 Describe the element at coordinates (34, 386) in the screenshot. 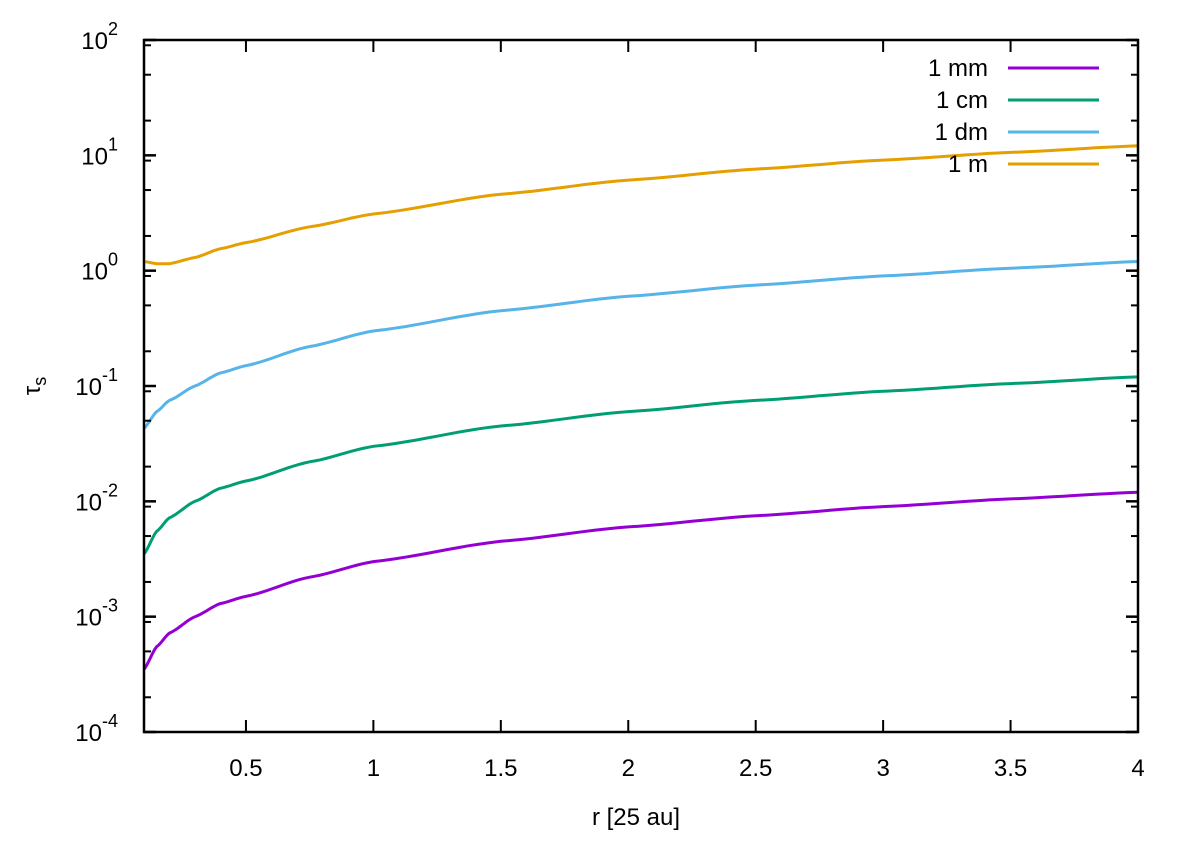

I see `y-axis-title: τs` at that location.